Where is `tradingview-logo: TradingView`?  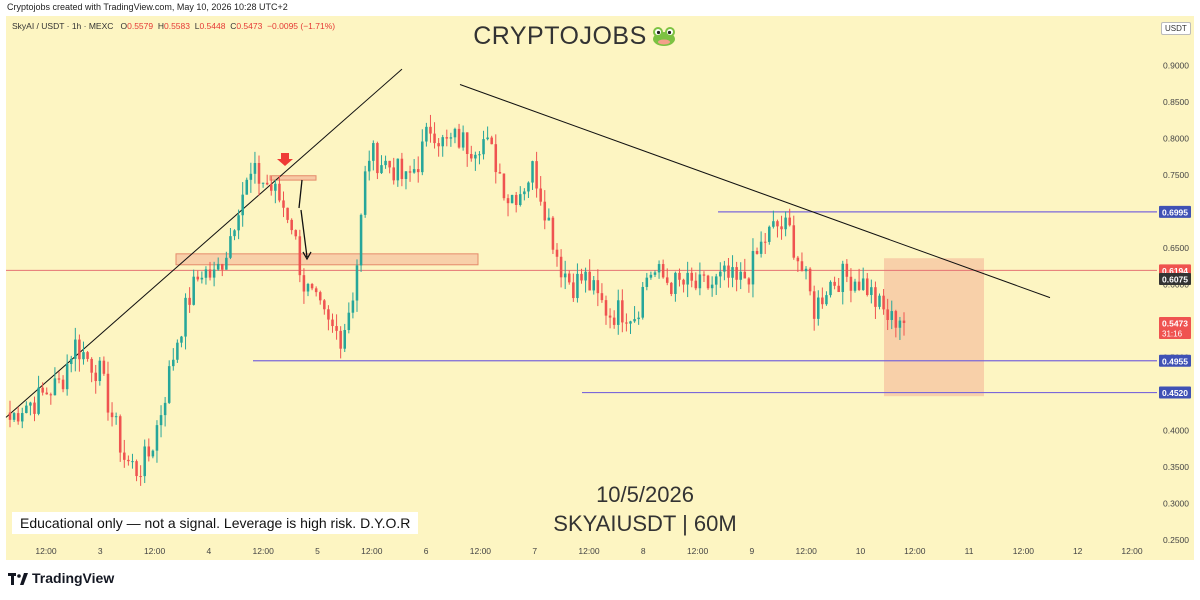 tradingview-logo: TradingView is located at coordinates (61, 578).